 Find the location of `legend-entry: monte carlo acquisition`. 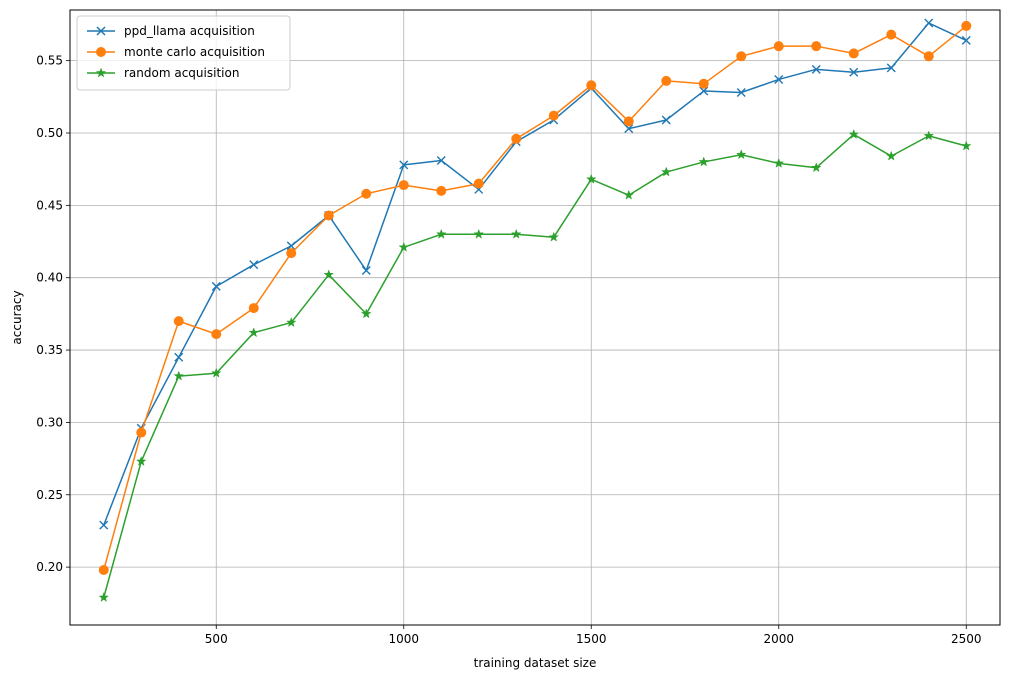

legend-entry: monte carlo acquisition is located at coordinates (176, 52).